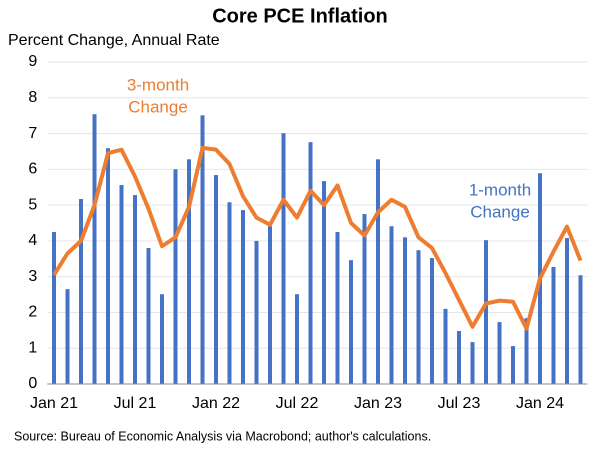 Image resolution: width=600 pixels, height=451 pixels. Describe the element at coordinates (32, 169) in the screenshot. I see `y-tick-label: 6` at that location.